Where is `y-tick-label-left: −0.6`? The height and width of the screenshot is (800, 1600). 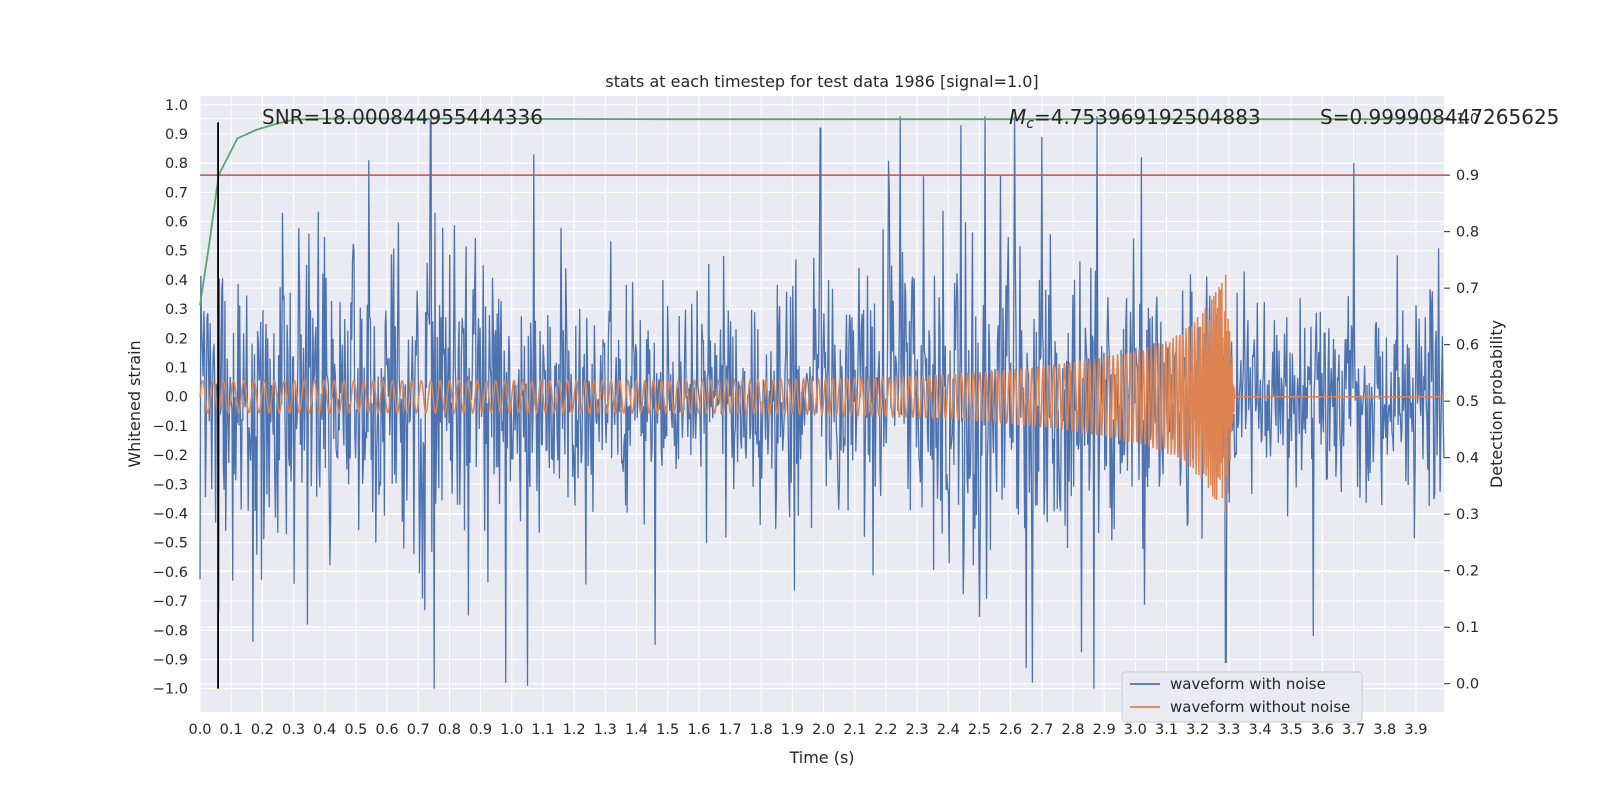
y-tick-label-left: −0.6 is located at coordinates (170, 573).